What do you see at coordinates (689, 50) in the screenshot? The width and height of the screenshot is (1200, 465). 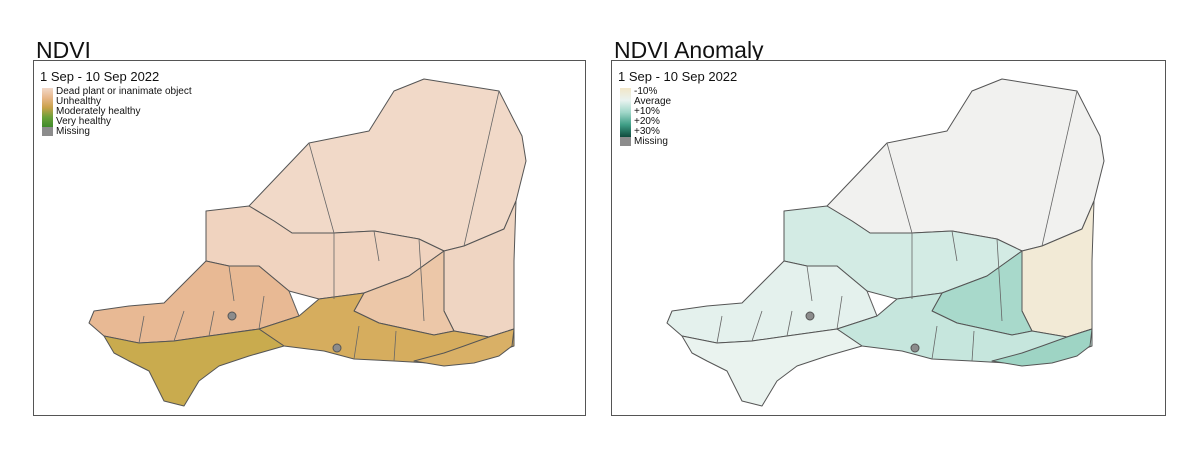 I see `ndvi-anomaly-title: NDVI Anomaly` at bounding box center [689, 50].